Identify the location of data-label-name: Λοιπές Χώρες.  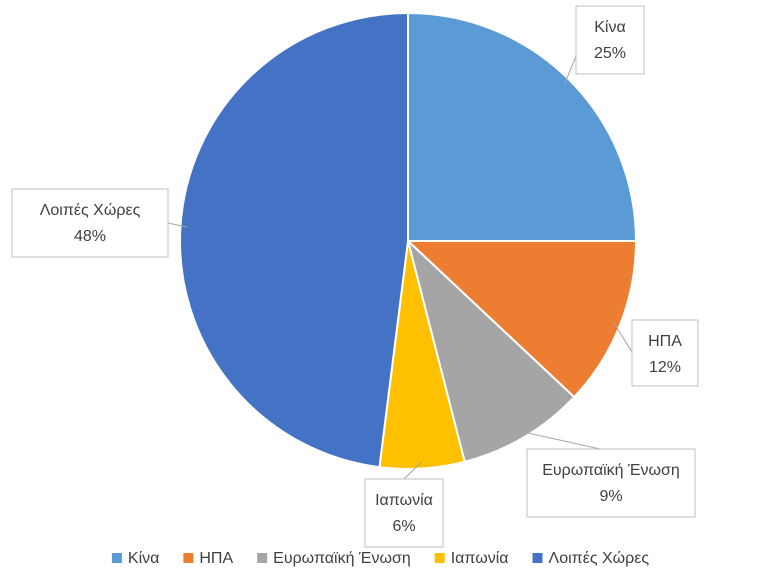
(90, 210).